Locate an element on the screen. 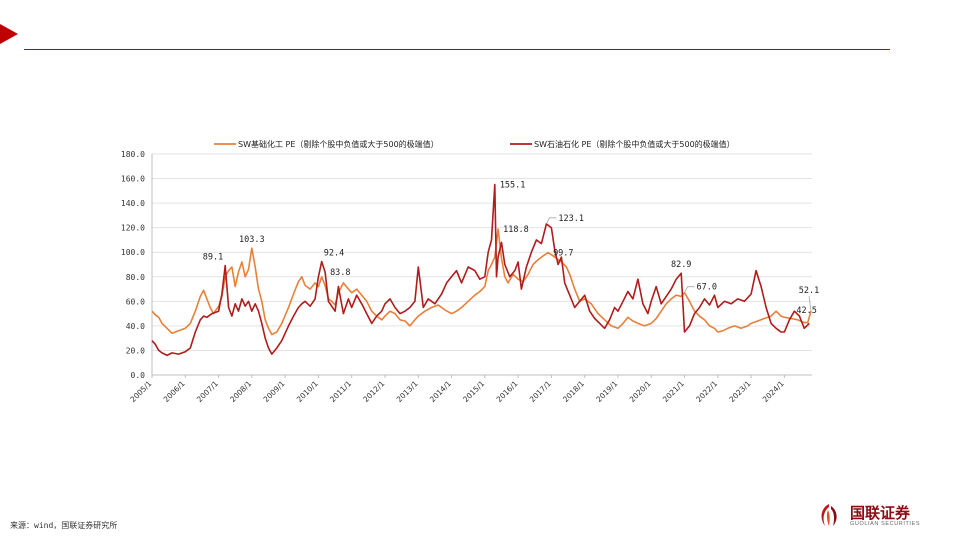 The height and width of the screenshot is (540, 960). data-label: 82.9 is located at coordinates (681, 265).